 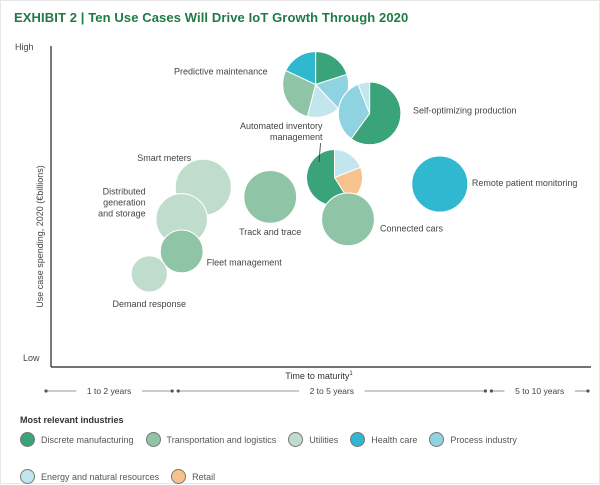 I want to click on legend-label: Process industry, so click(x=483, y=439).